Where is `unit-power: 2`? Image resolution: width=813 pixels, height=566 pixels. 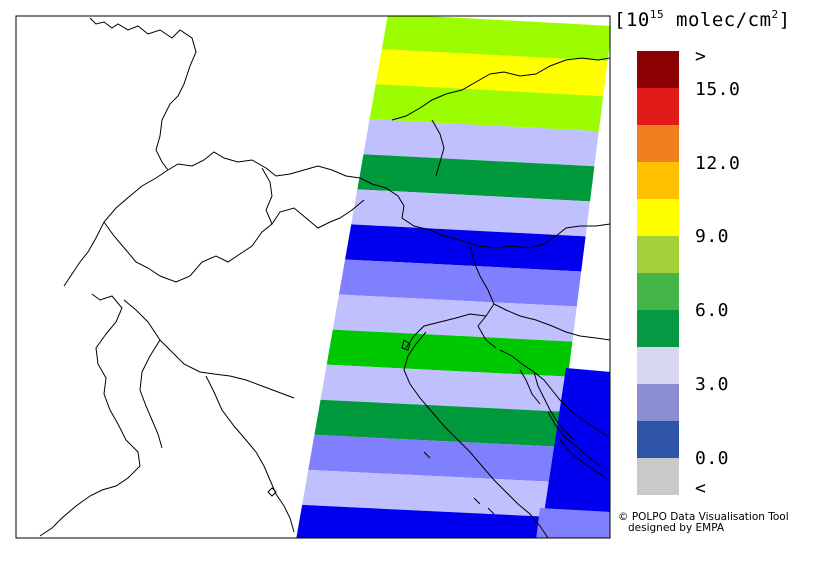
unit-power: 2 is located at coordinates (775, 14).